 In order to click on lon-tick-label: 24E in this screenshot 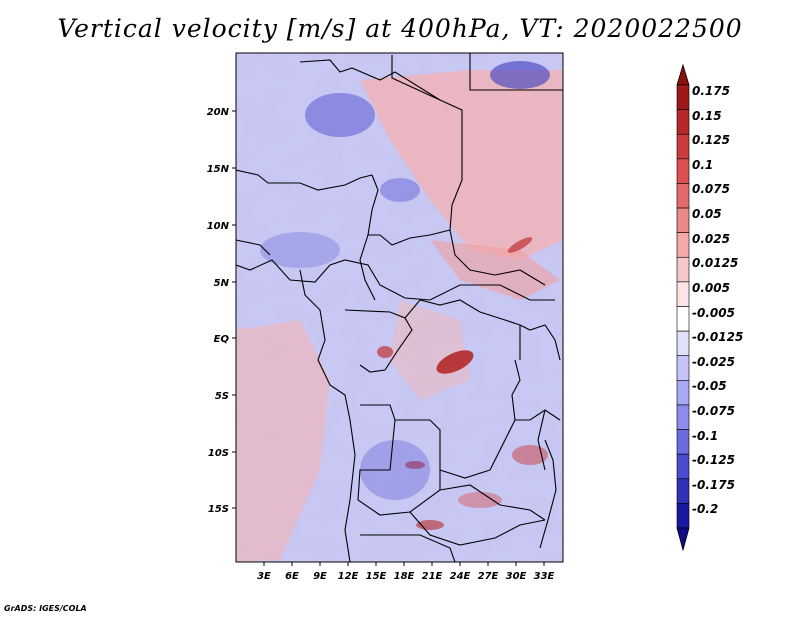, I will do `click(460, 576)`.